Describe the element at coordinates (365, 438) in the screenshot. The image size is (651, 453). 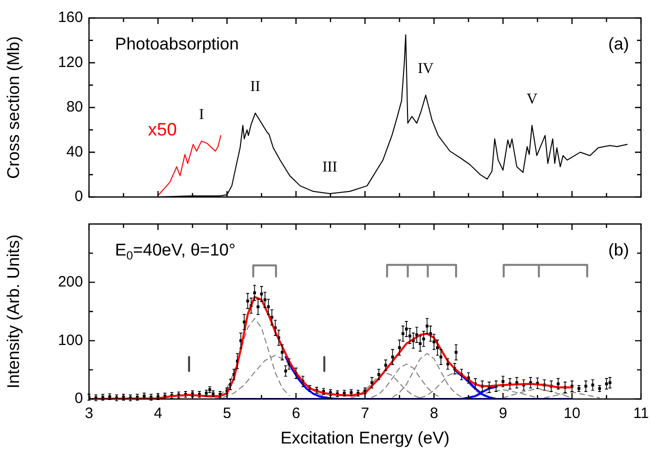
I see `x-axis-title: Excitation Energy (eV)` at that location.